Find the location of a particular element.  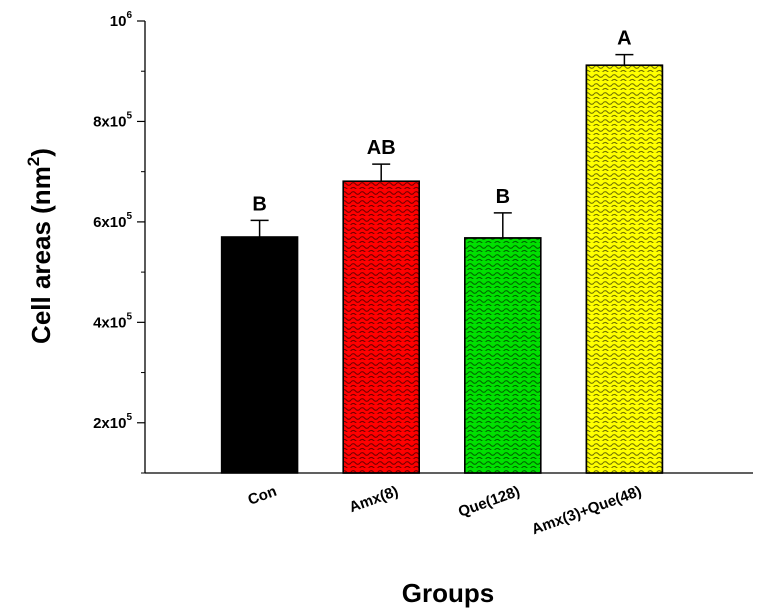

y-tick-label: 106 is located at coordinates (121, 20).